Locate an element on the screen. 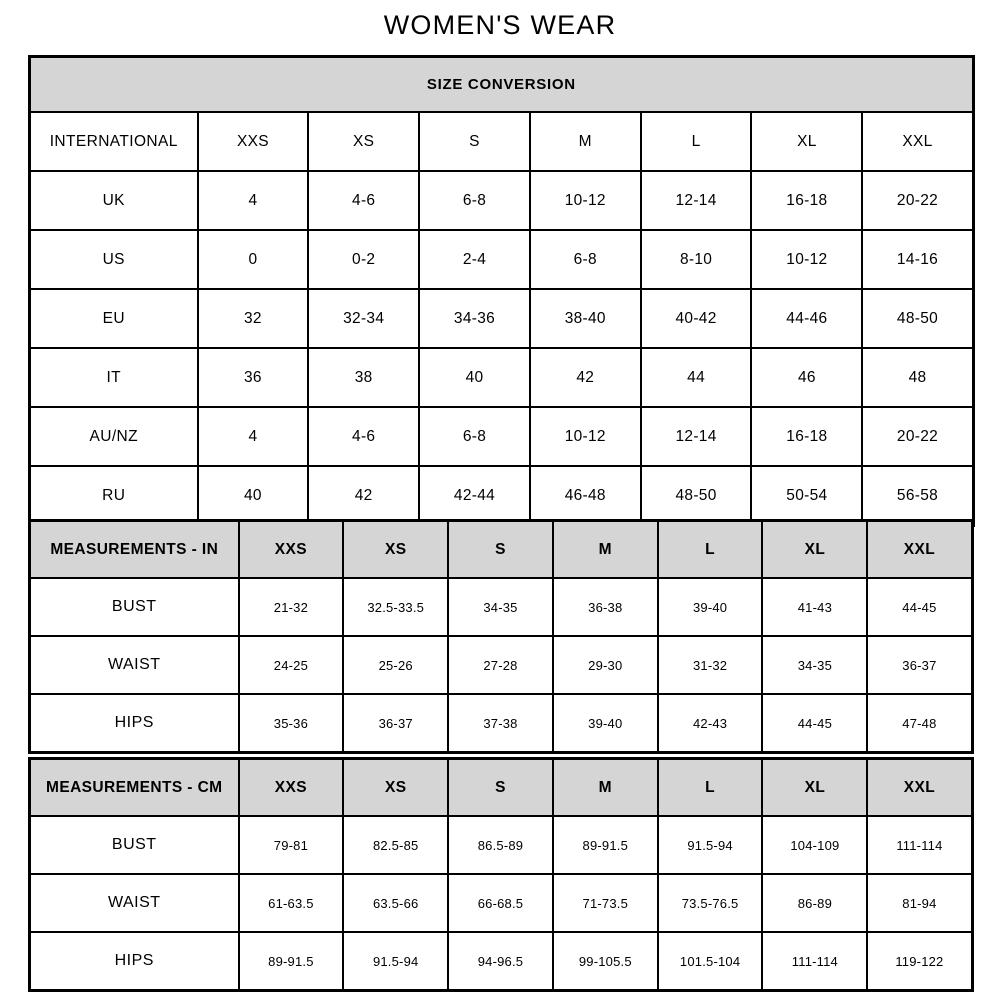  table-cell: 44-46 is located at coordinates (807, 318).